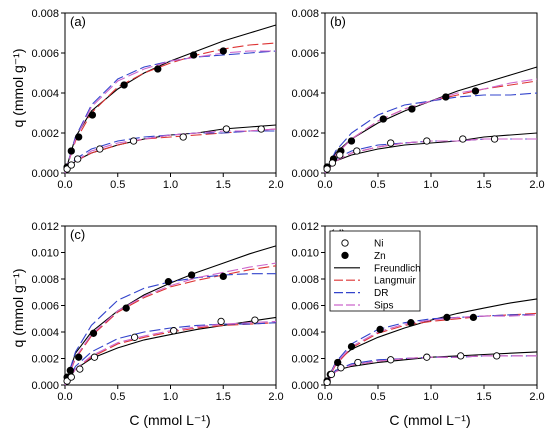 This screenshot has width=550, height=434. Describe the element at coordinates (338, 21) in the screenshot. I see `panel-label: (b)` at that location.